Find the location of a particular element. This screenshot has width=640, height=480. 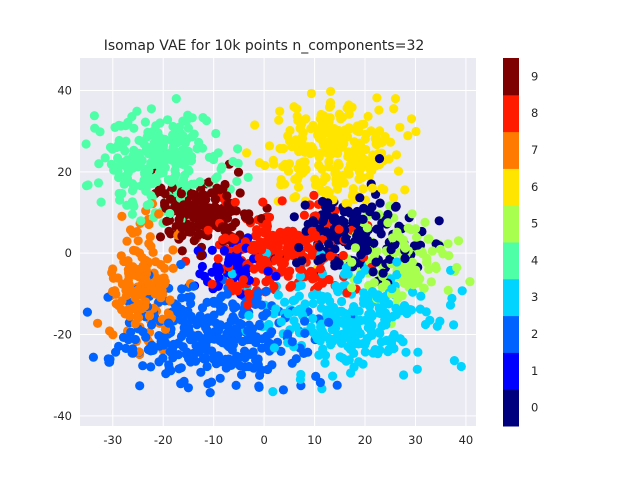

colorbar-tick-label: 7 is located at coordinates (534, 150).